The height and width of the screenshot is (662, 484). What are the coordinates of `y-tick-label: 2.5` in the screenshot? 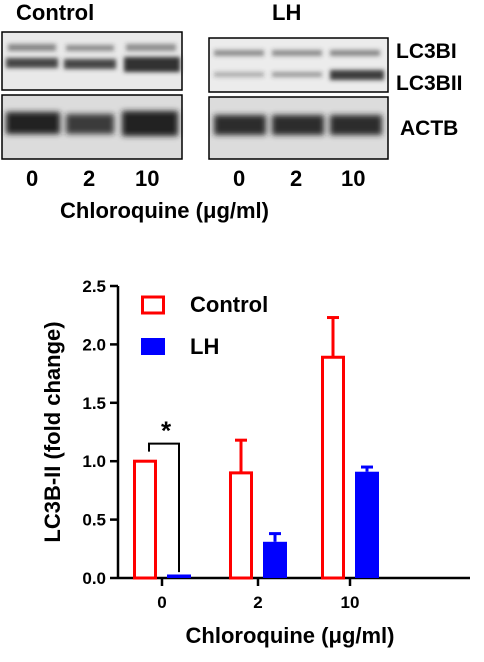 It's located at (94, 286).